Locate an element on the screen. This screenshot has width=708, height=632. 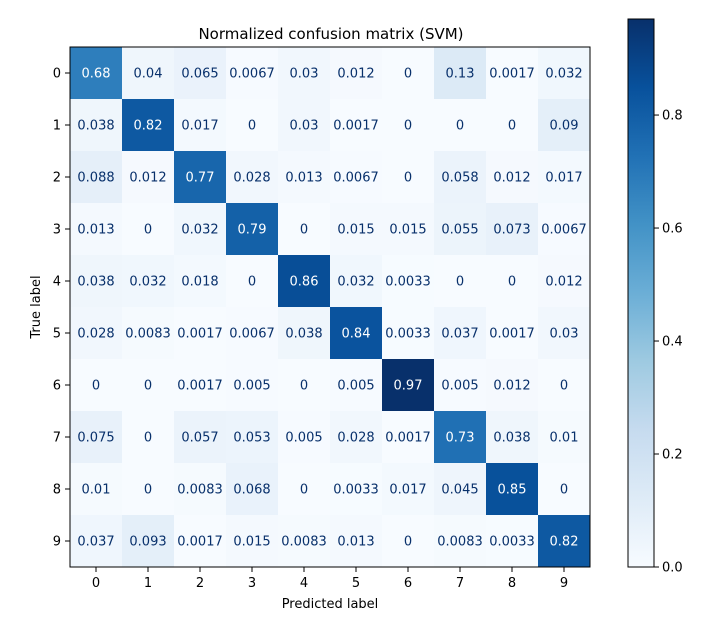
cell-value-label: 0.79 is located at coordinates (252, 230).